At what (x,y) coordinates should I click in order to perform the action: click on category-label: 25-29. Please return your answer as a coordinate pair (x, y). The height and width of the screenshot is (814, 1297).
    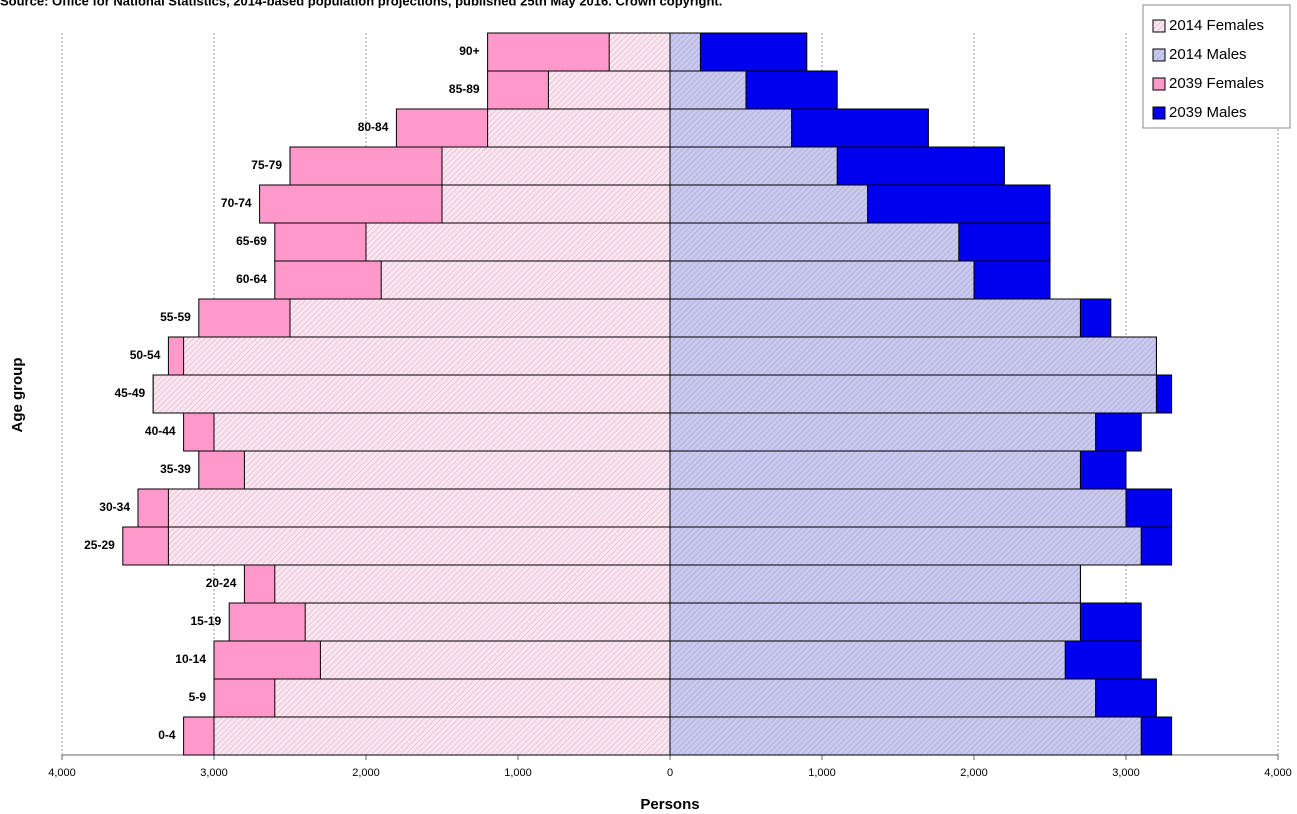
    Looking at the image, I should click on (99, 545).